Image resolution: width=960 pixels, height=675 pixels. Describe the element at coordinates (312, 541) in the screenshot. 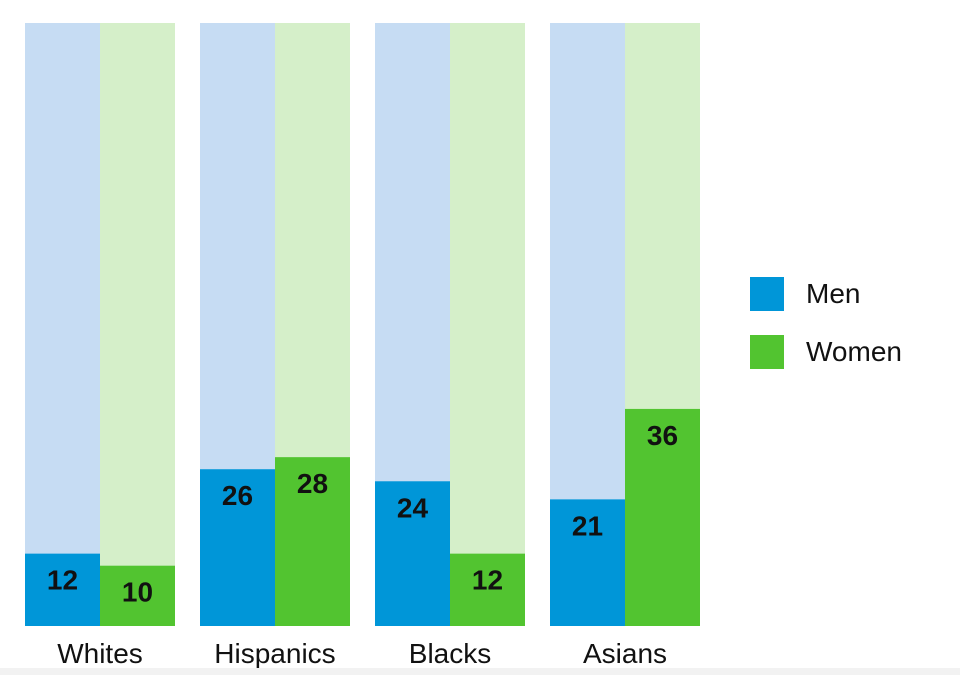

I see `bar-hispanics-women` at that location.